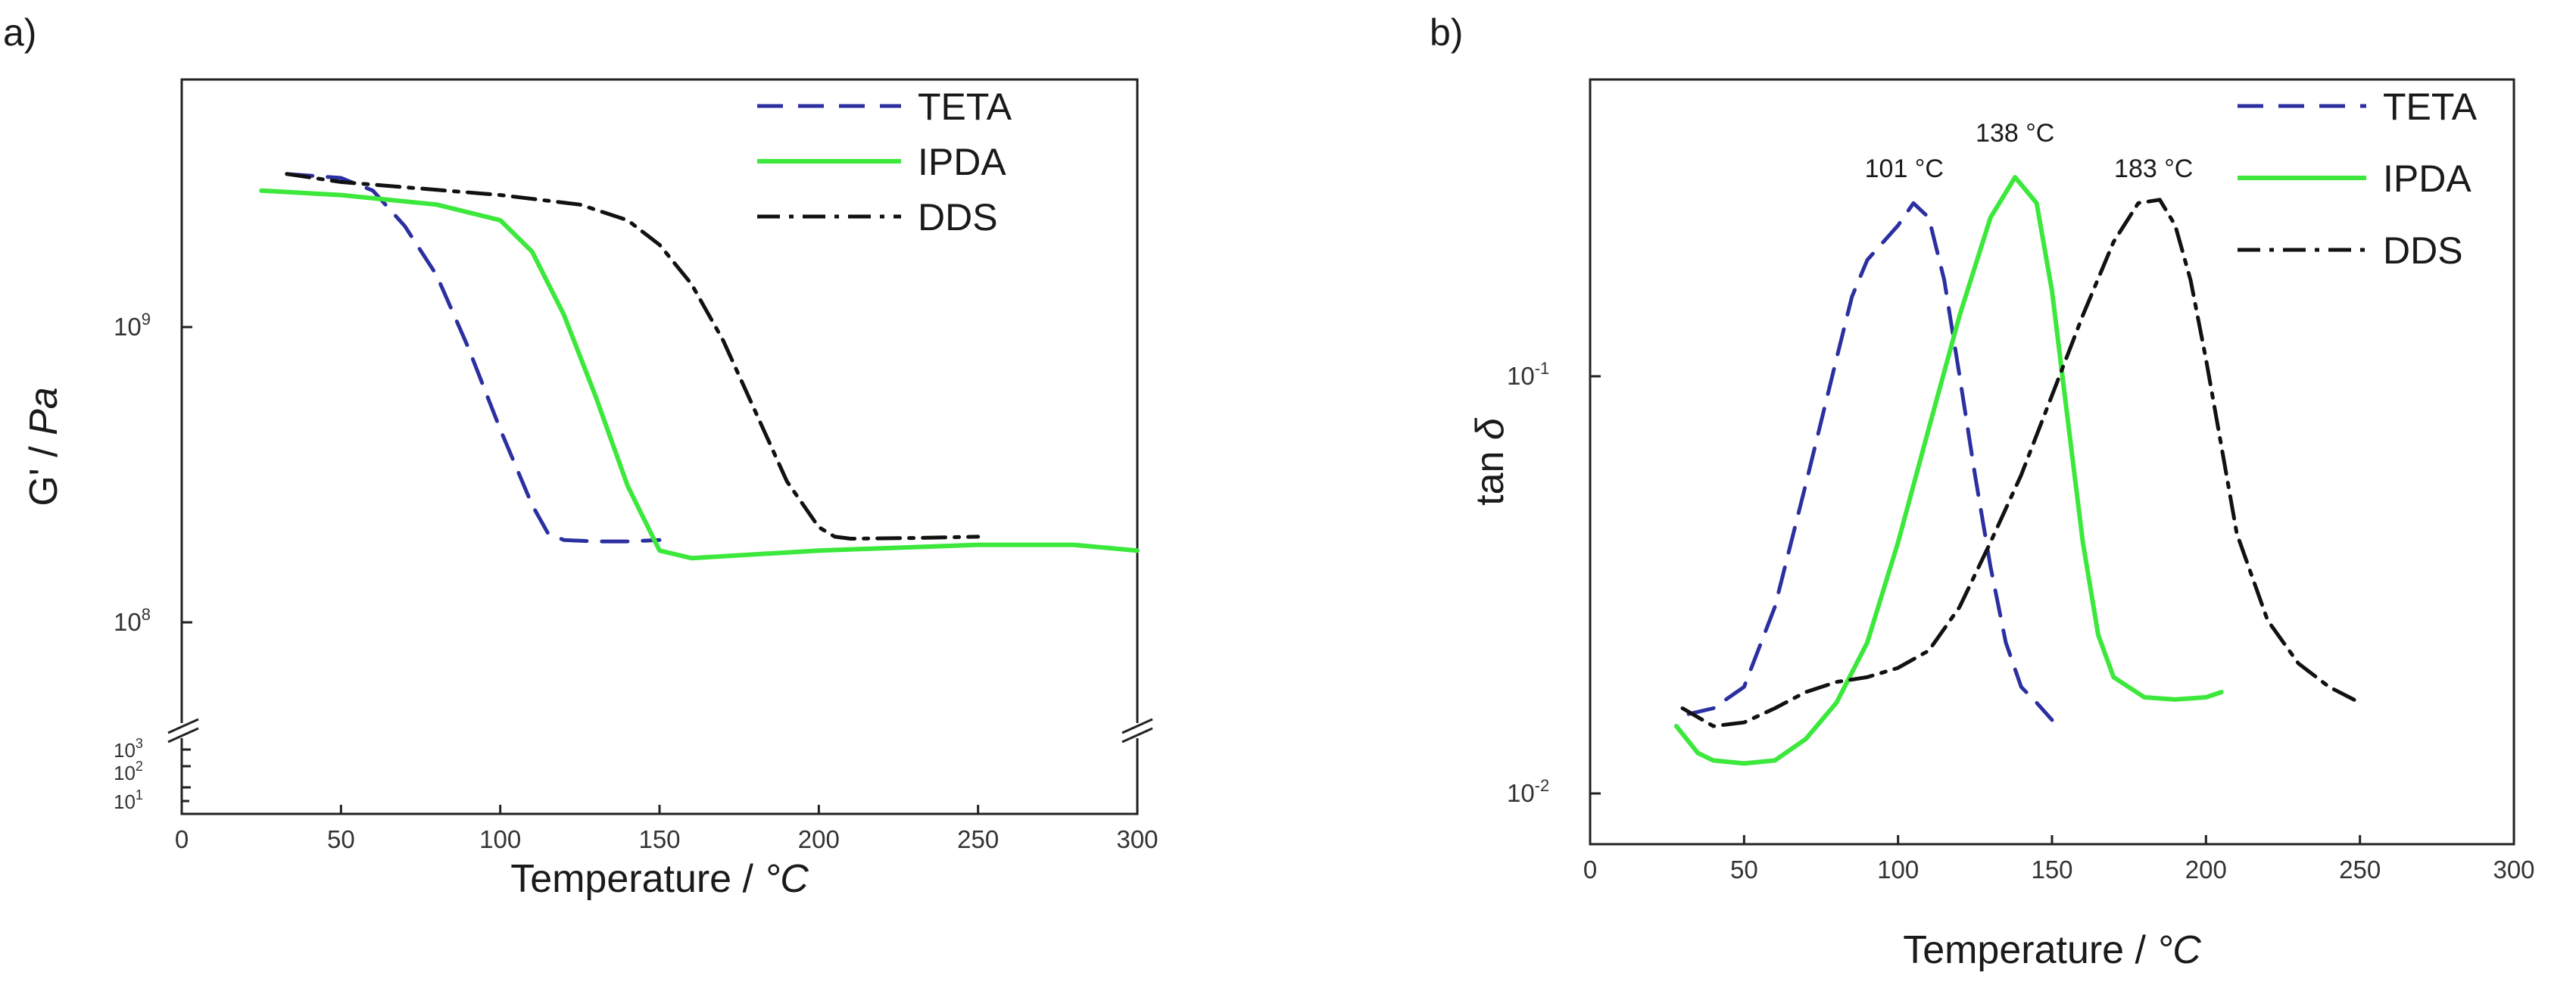 The width and height of the screenshot is (2576, 985). I want to click on peak-annotation: 101 °C, so click(1905, 168).